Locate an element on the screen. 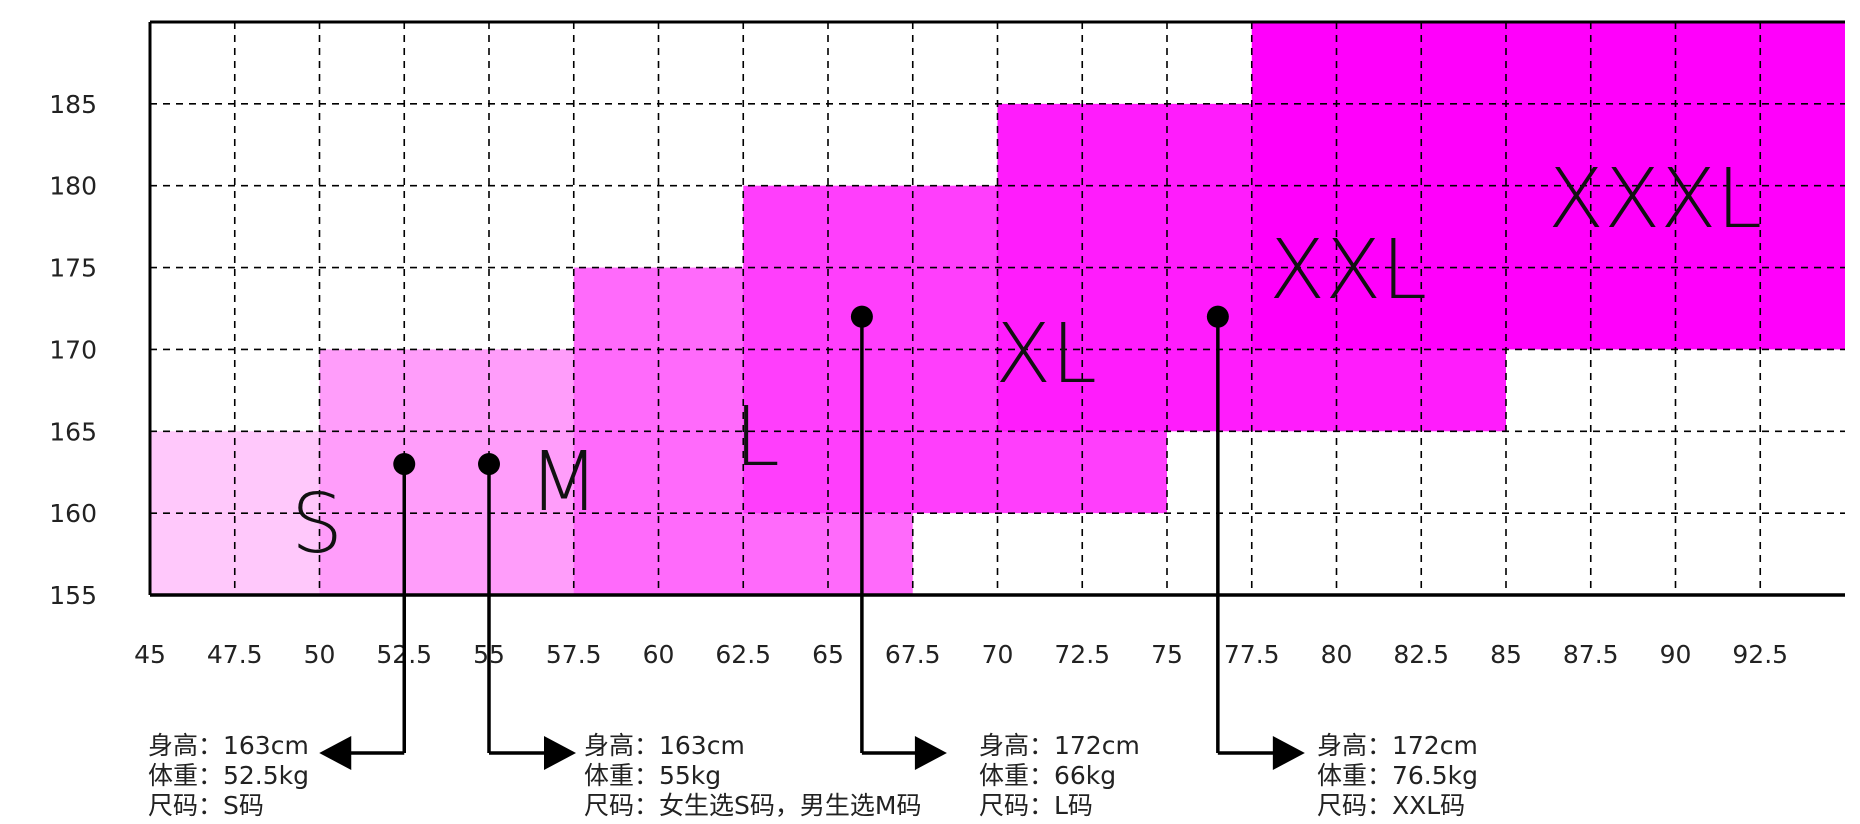 Image resolution: width=1860 pixels, height=824 pixels. annotation-block: 身高：163cm 体重：52.5kg 尺码：S码 is located at coordinates (228, 776).